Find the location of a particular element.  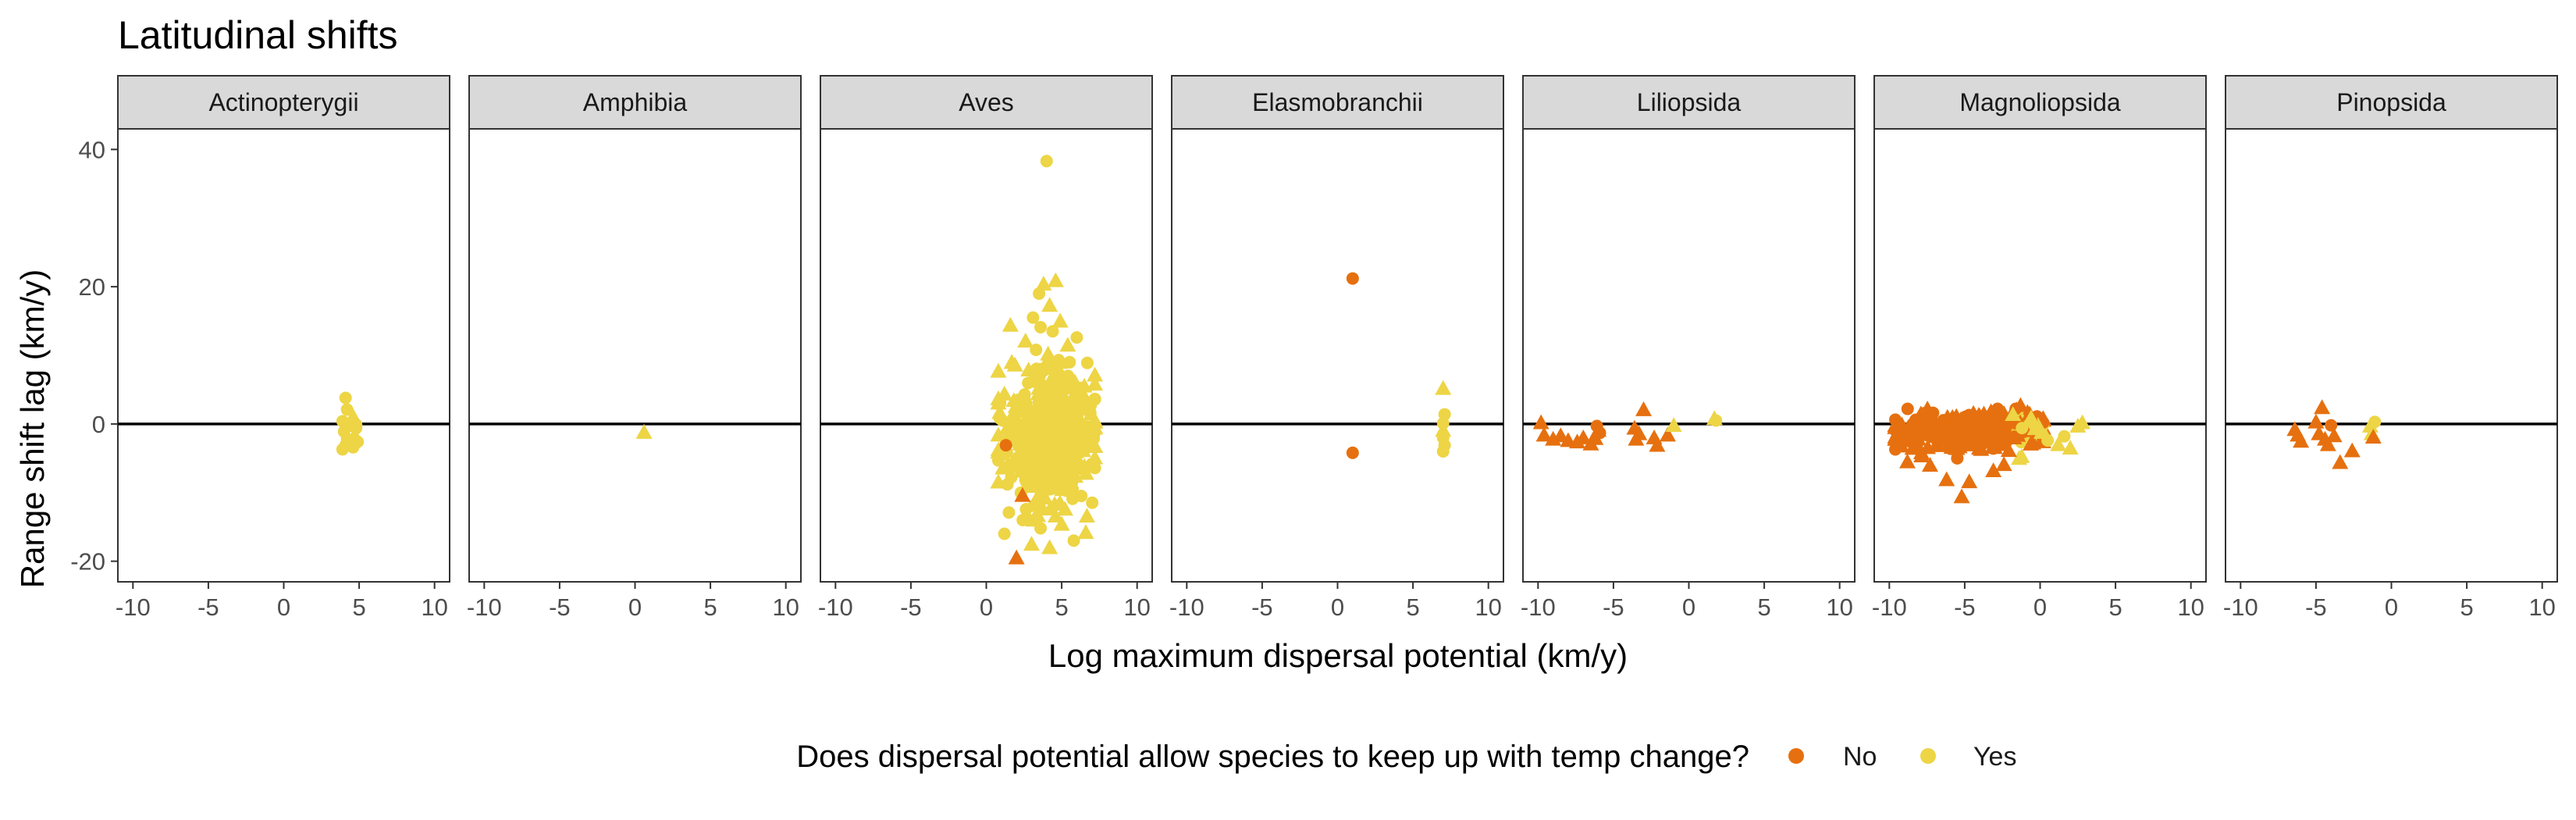

strip-label-amphibia: Amphibia is located at coordinates (635, 102).